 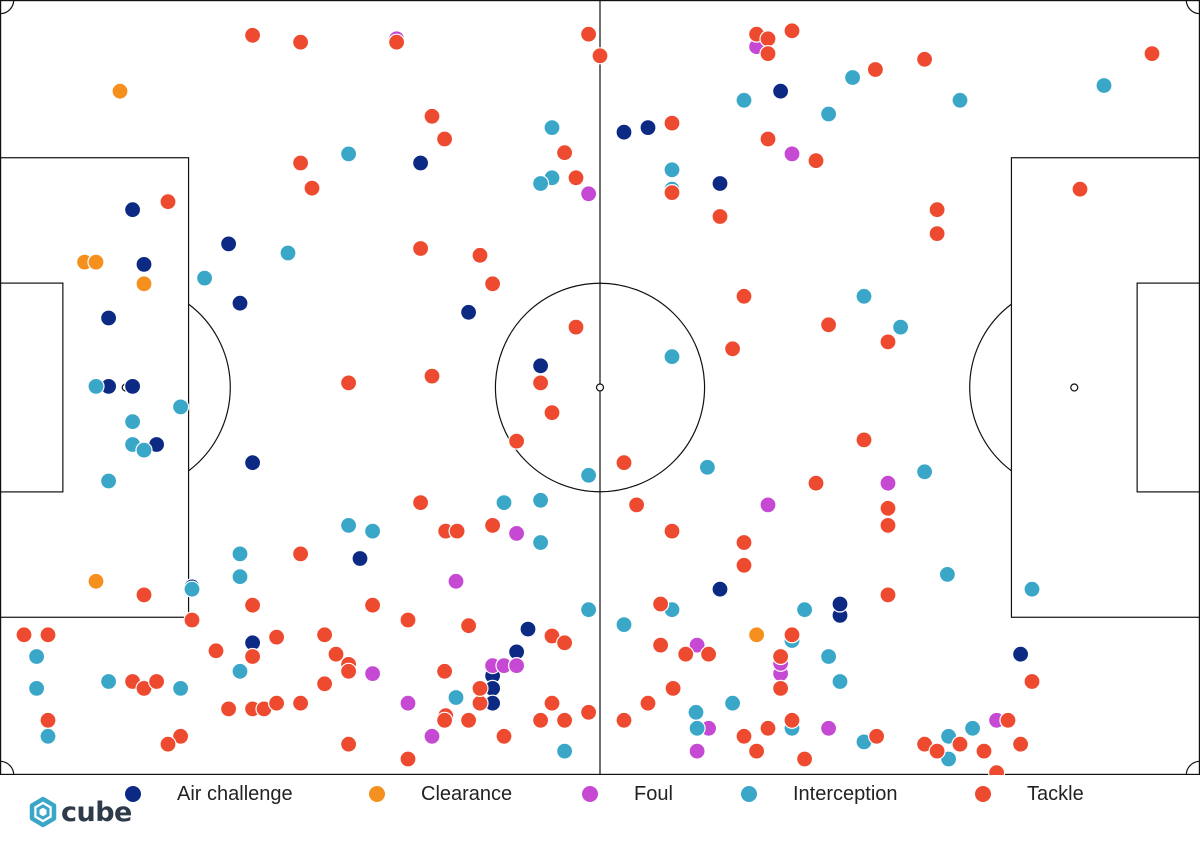 I want to click on left-goal-area, so click(x=32, y=387).